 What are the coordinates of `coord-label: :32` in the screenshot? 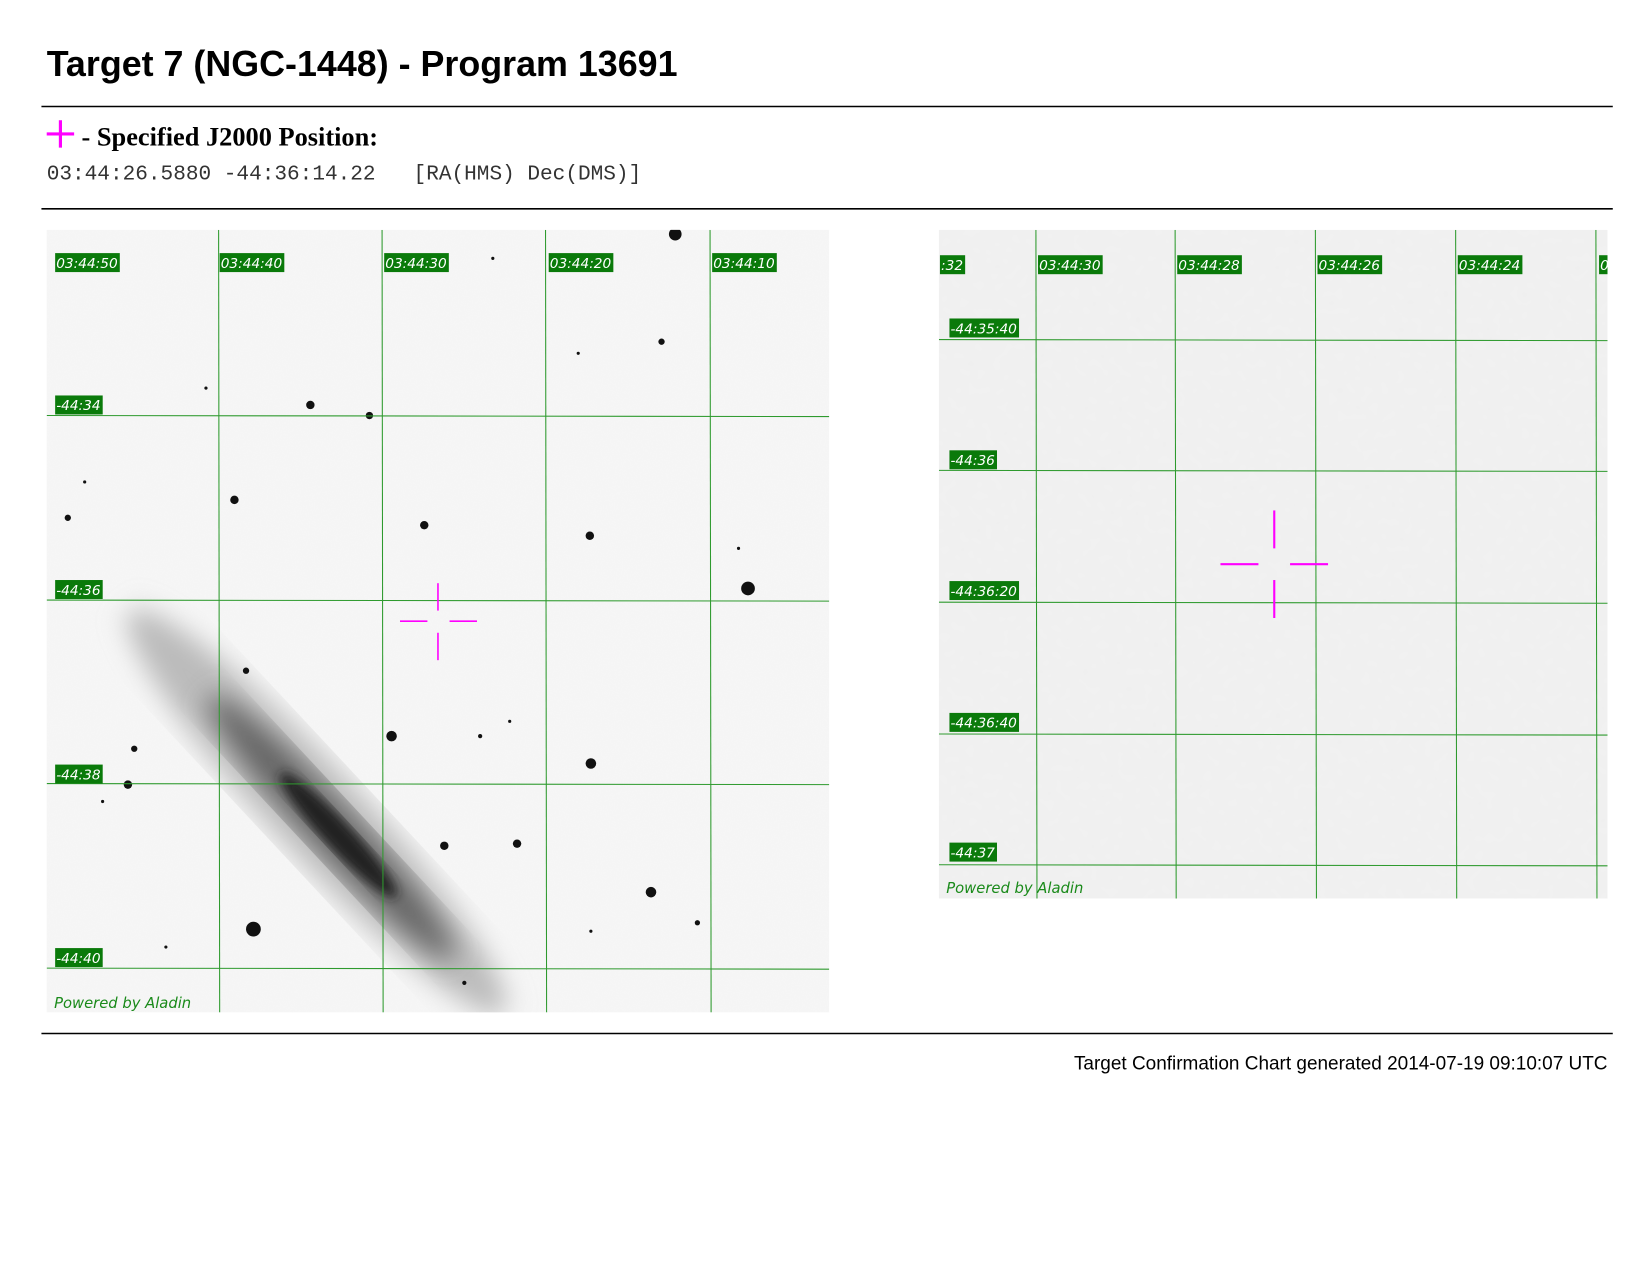 It's located at (952, 266).